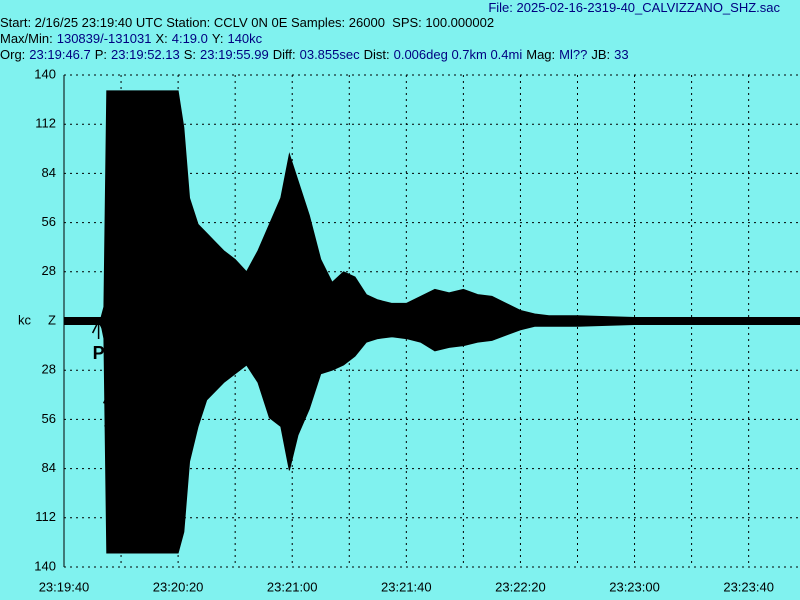 The image size is (800, 600). I want to click on header-label: Mag:, so click(541, 54).